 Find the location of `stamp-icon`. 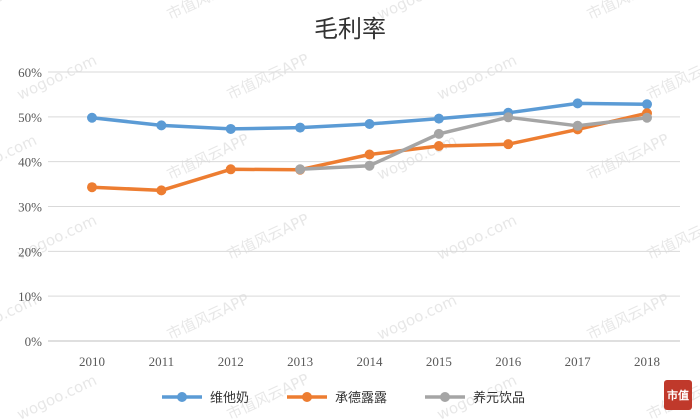

stamp-icon is located at coordinates (678, 395).